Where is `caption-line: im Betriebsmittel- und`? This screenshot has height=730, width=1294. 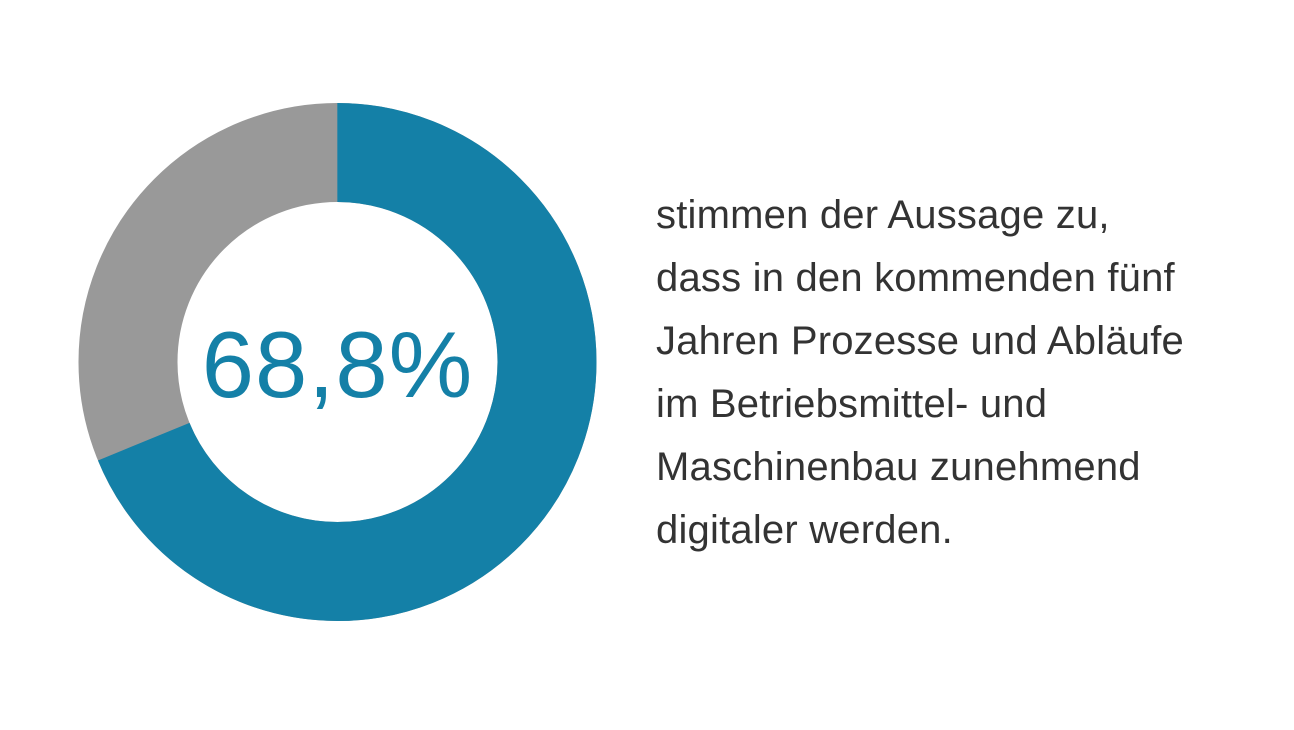 caption-line: im Betriebsmittel- und is located at coordinates (852, 404).